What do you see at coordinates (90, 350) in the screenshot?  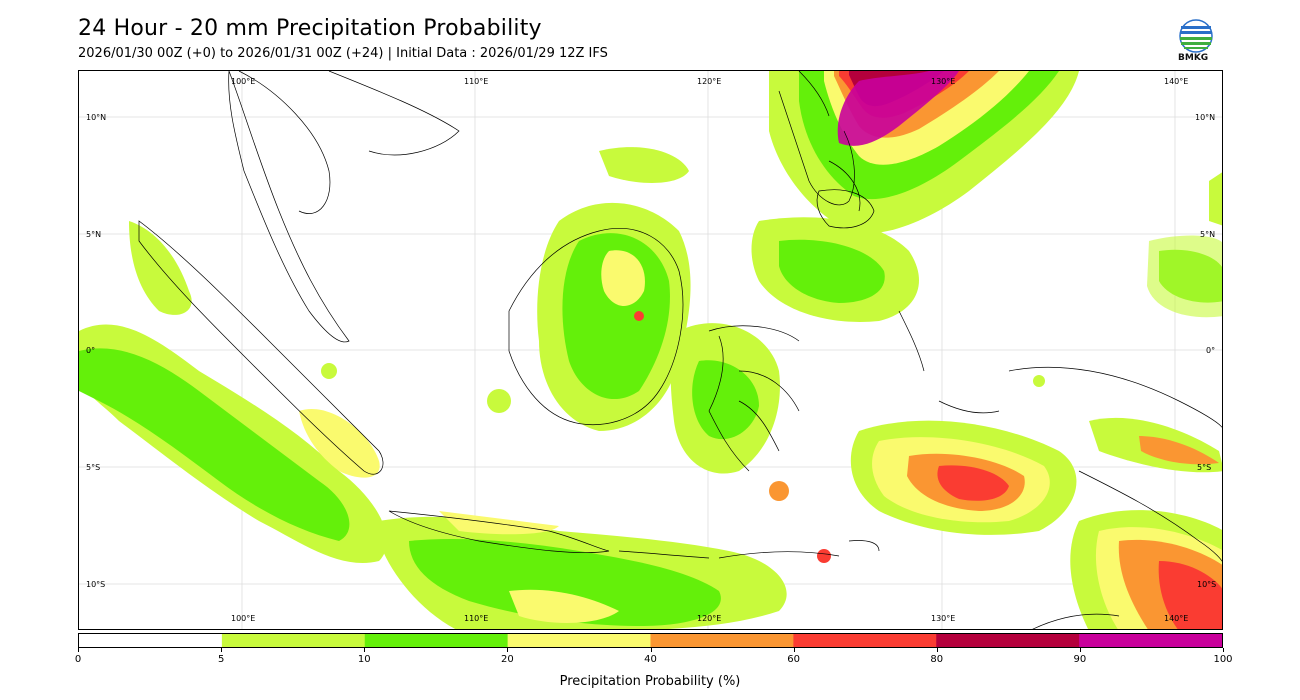 I see `lat-label-left-0: 0°` at bounding box center [90, 350].